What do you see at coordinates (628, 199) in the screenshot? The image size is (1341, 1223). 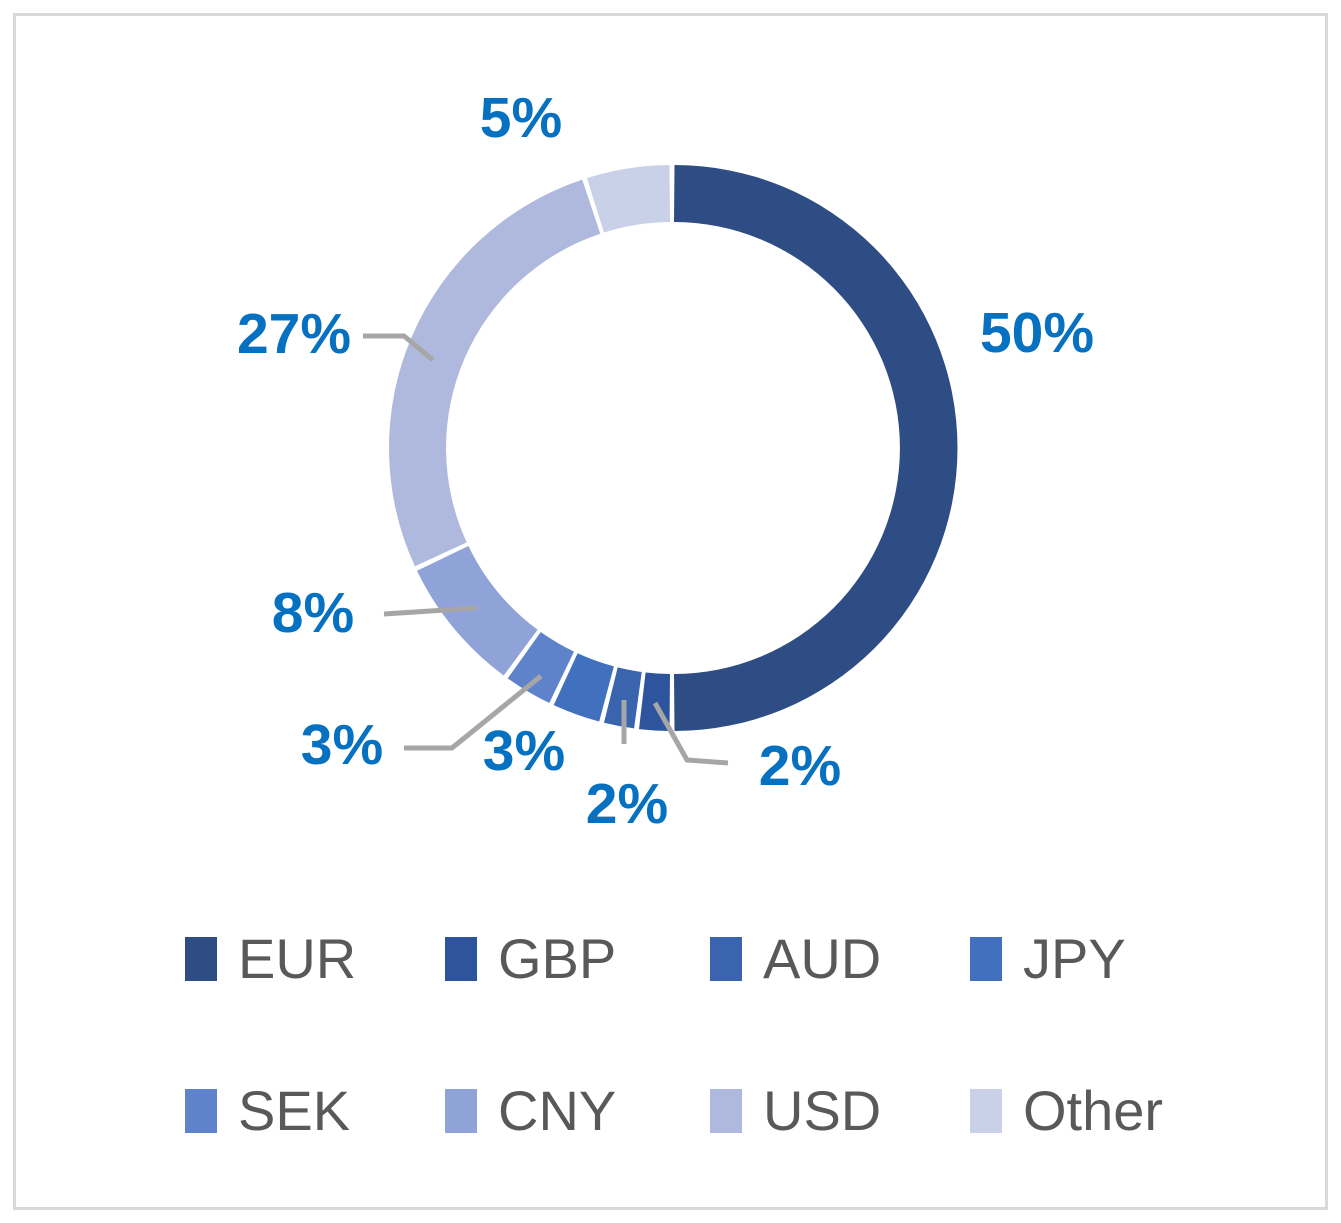 I see `slice-other` at bounding box center [628, 199].